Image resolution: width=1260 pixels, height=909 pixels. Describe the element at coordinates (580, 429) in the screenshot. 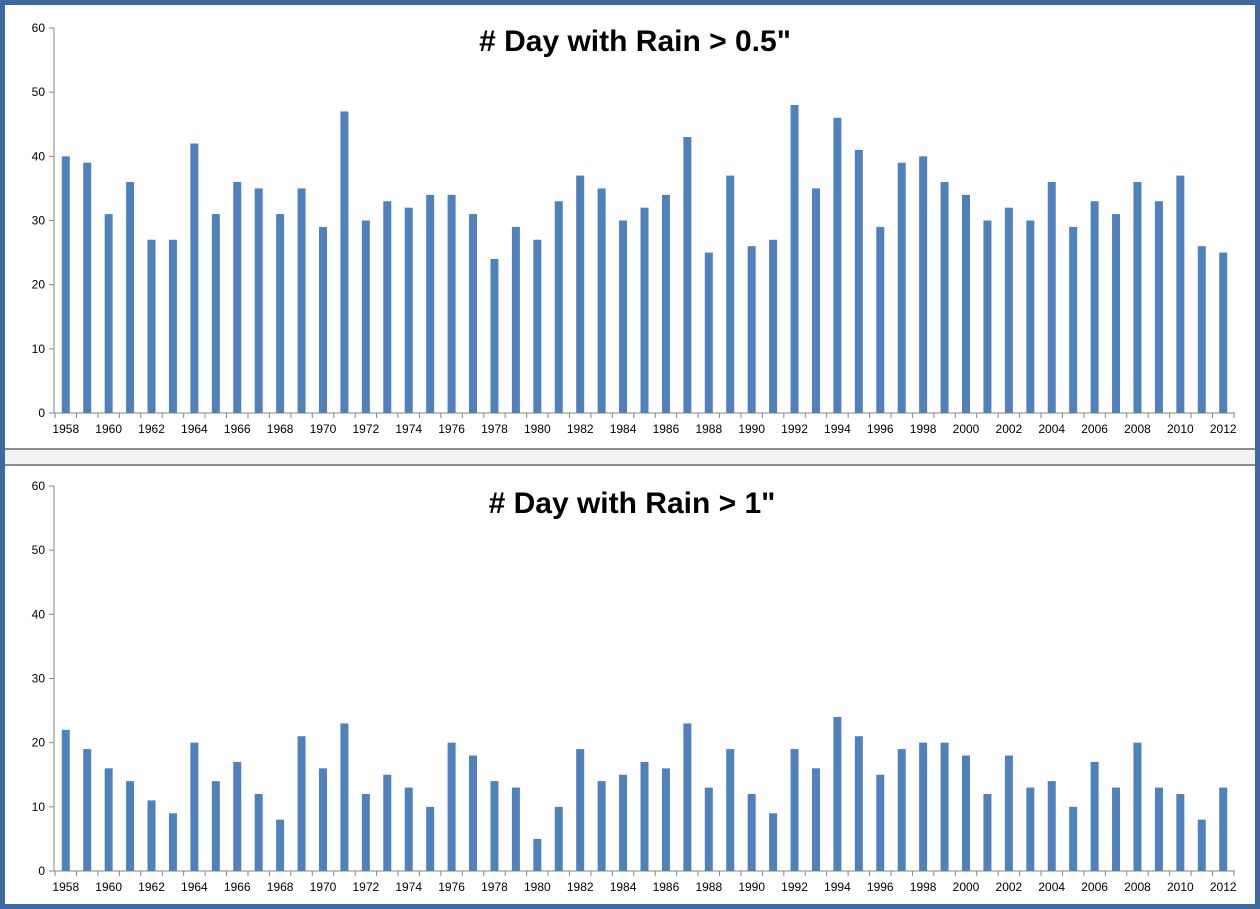

I see `x-tick-label: 1982` at that location.